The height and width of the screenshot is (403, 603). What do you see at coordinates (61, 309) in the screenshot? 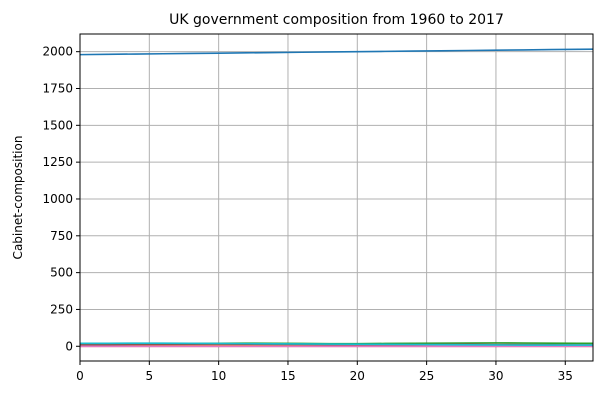
I see `y-tick-label: 250` at bounding box center [61, 309].